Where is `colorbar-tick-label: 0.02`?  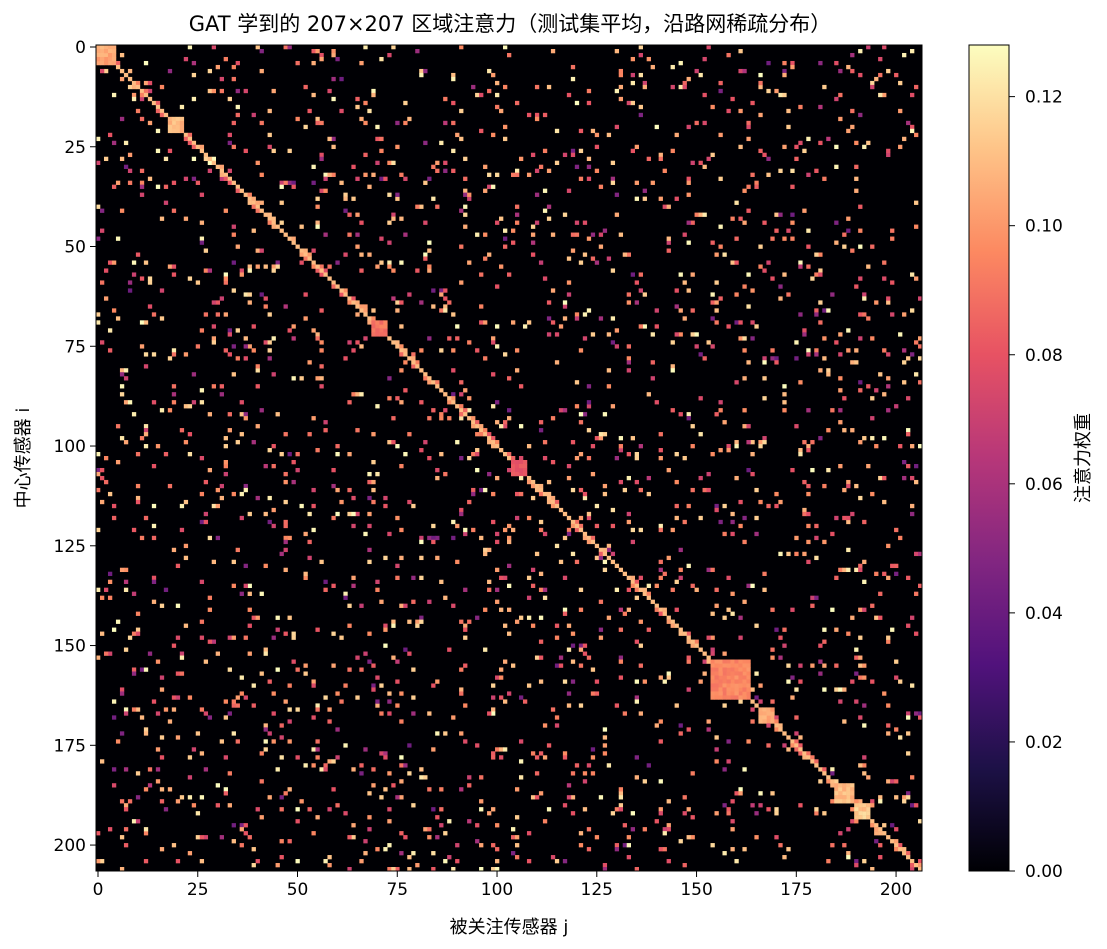 colorbar-tick-label: 0.02 is located at coordinates (1044, 743).